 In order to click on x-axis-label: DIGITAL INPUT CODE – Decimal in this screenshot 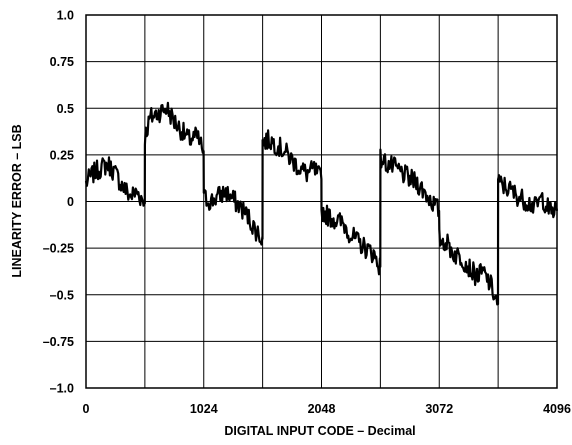, I will do `click(319, 431)`.